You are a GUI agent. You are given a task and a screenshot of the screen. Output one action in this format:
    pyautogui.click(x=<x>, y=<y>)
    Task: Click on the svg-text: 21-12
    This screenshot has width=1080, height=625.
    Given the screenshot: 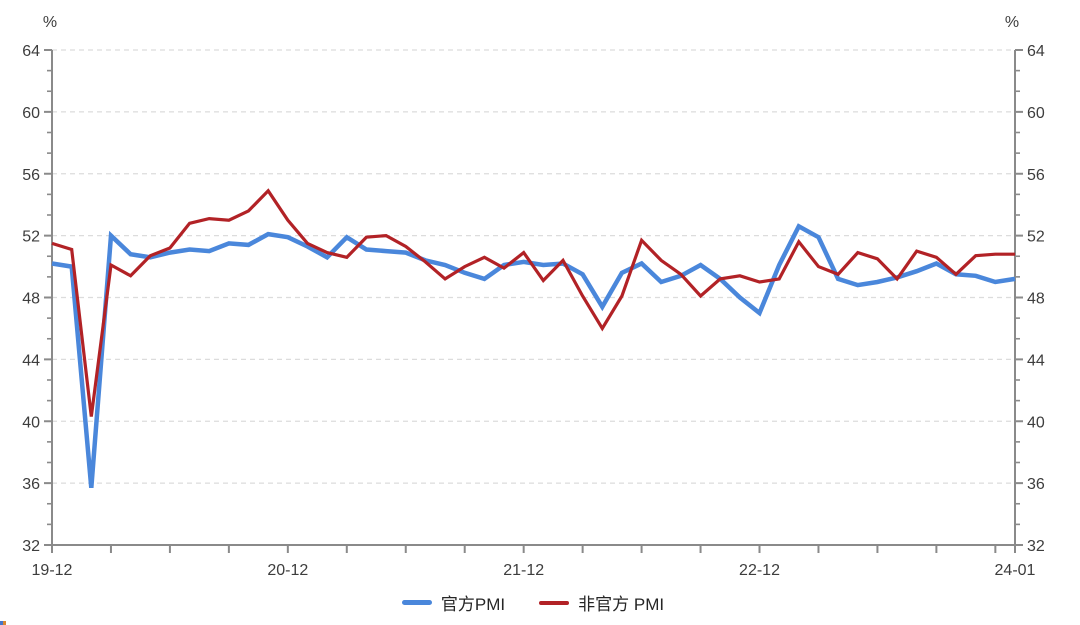 What is the action you would take?
    pyautogui.click(x=523, y=570)
    